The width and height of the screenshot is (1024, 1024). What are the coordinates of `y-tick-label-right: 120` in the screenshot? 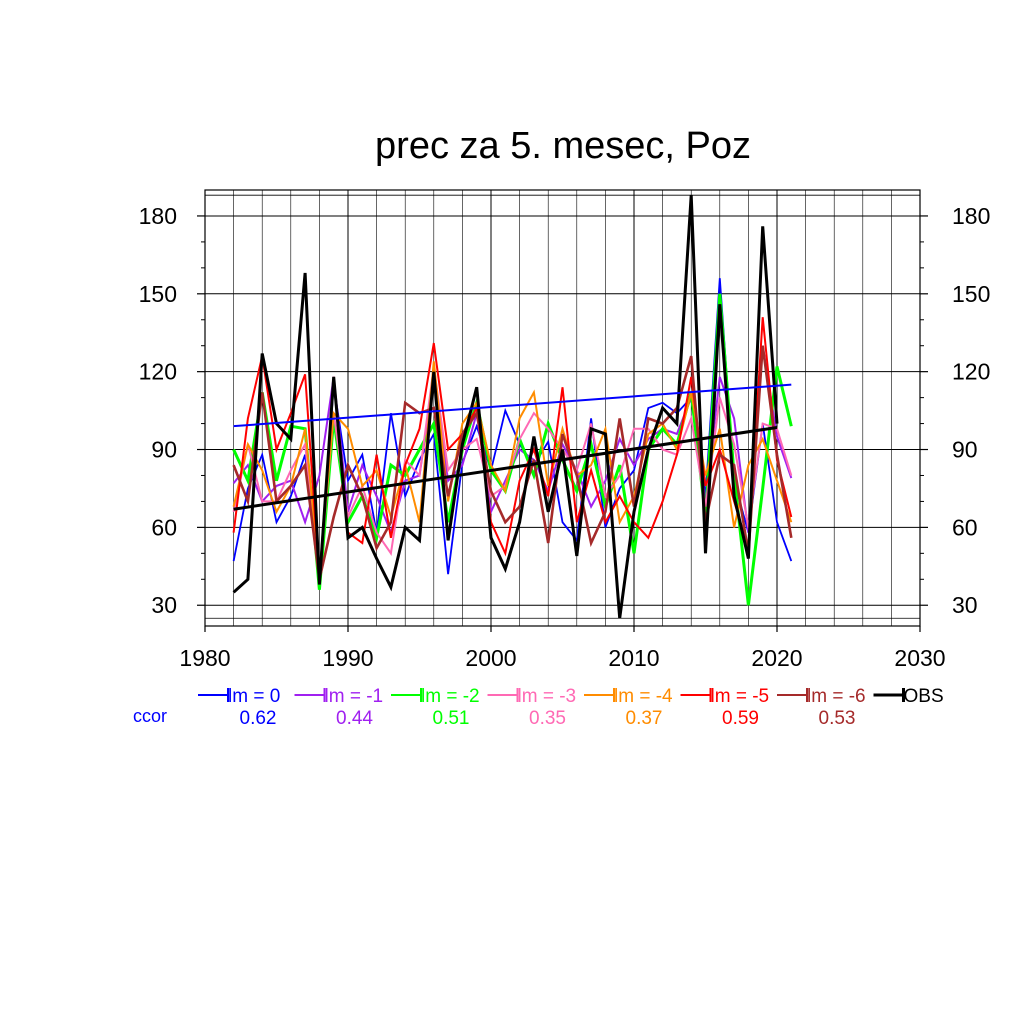 It's located at (971, 372).